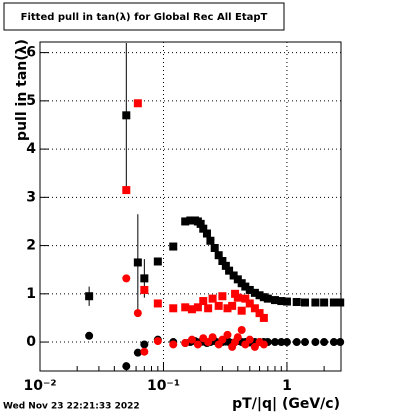 This screenshot has height=414, width=400. Describe the element at coordinates (71, 407) in the screenshot. I see `footer: Wed Nov 23 22:21:33 2022` at that location.